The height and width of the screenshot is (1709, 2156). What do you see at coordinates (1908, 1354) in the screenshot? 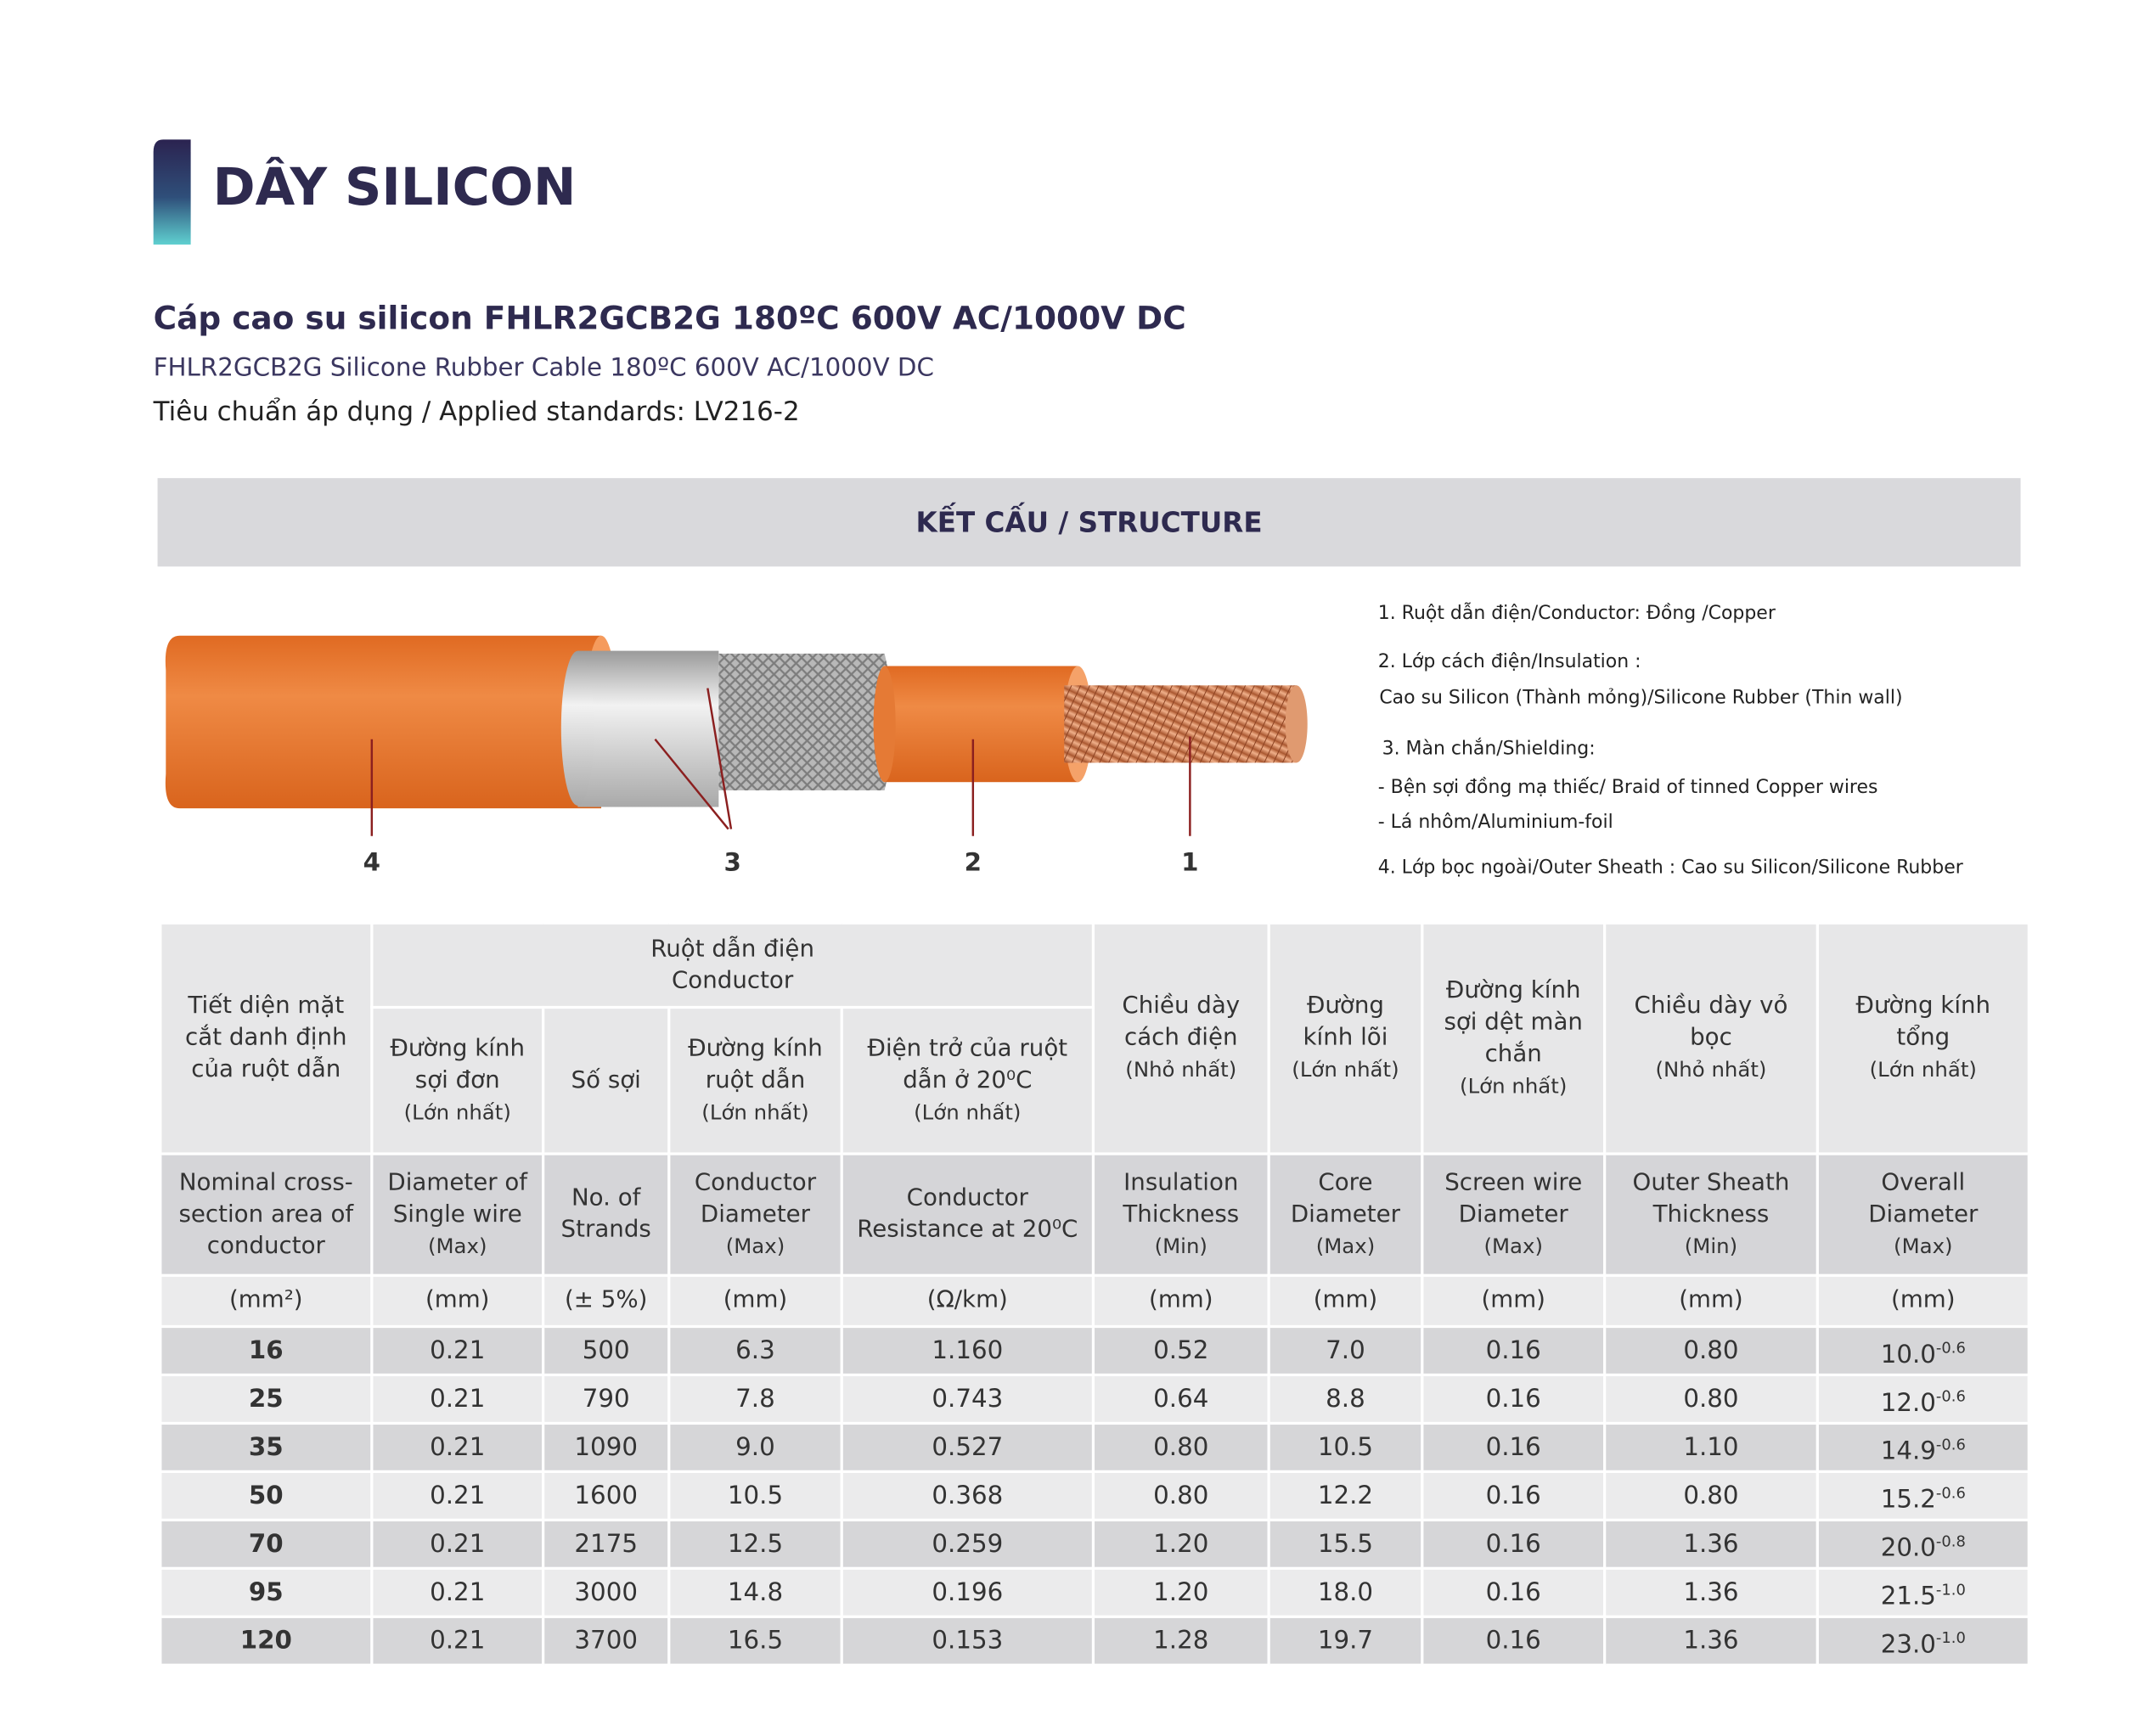
I see `cell-value: 10.0` at bounding box center [1908, 1354].